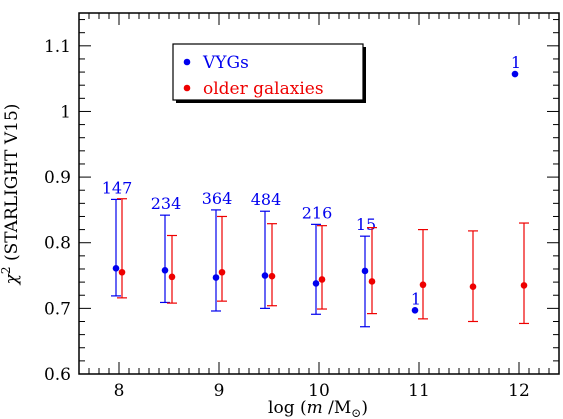 The height and width of the screenshot is (419, 563). What do you see at coordinates (57, 375) in the screenshot?
I see `y-tick-label: 0.6` at bounding box center [57, 375].